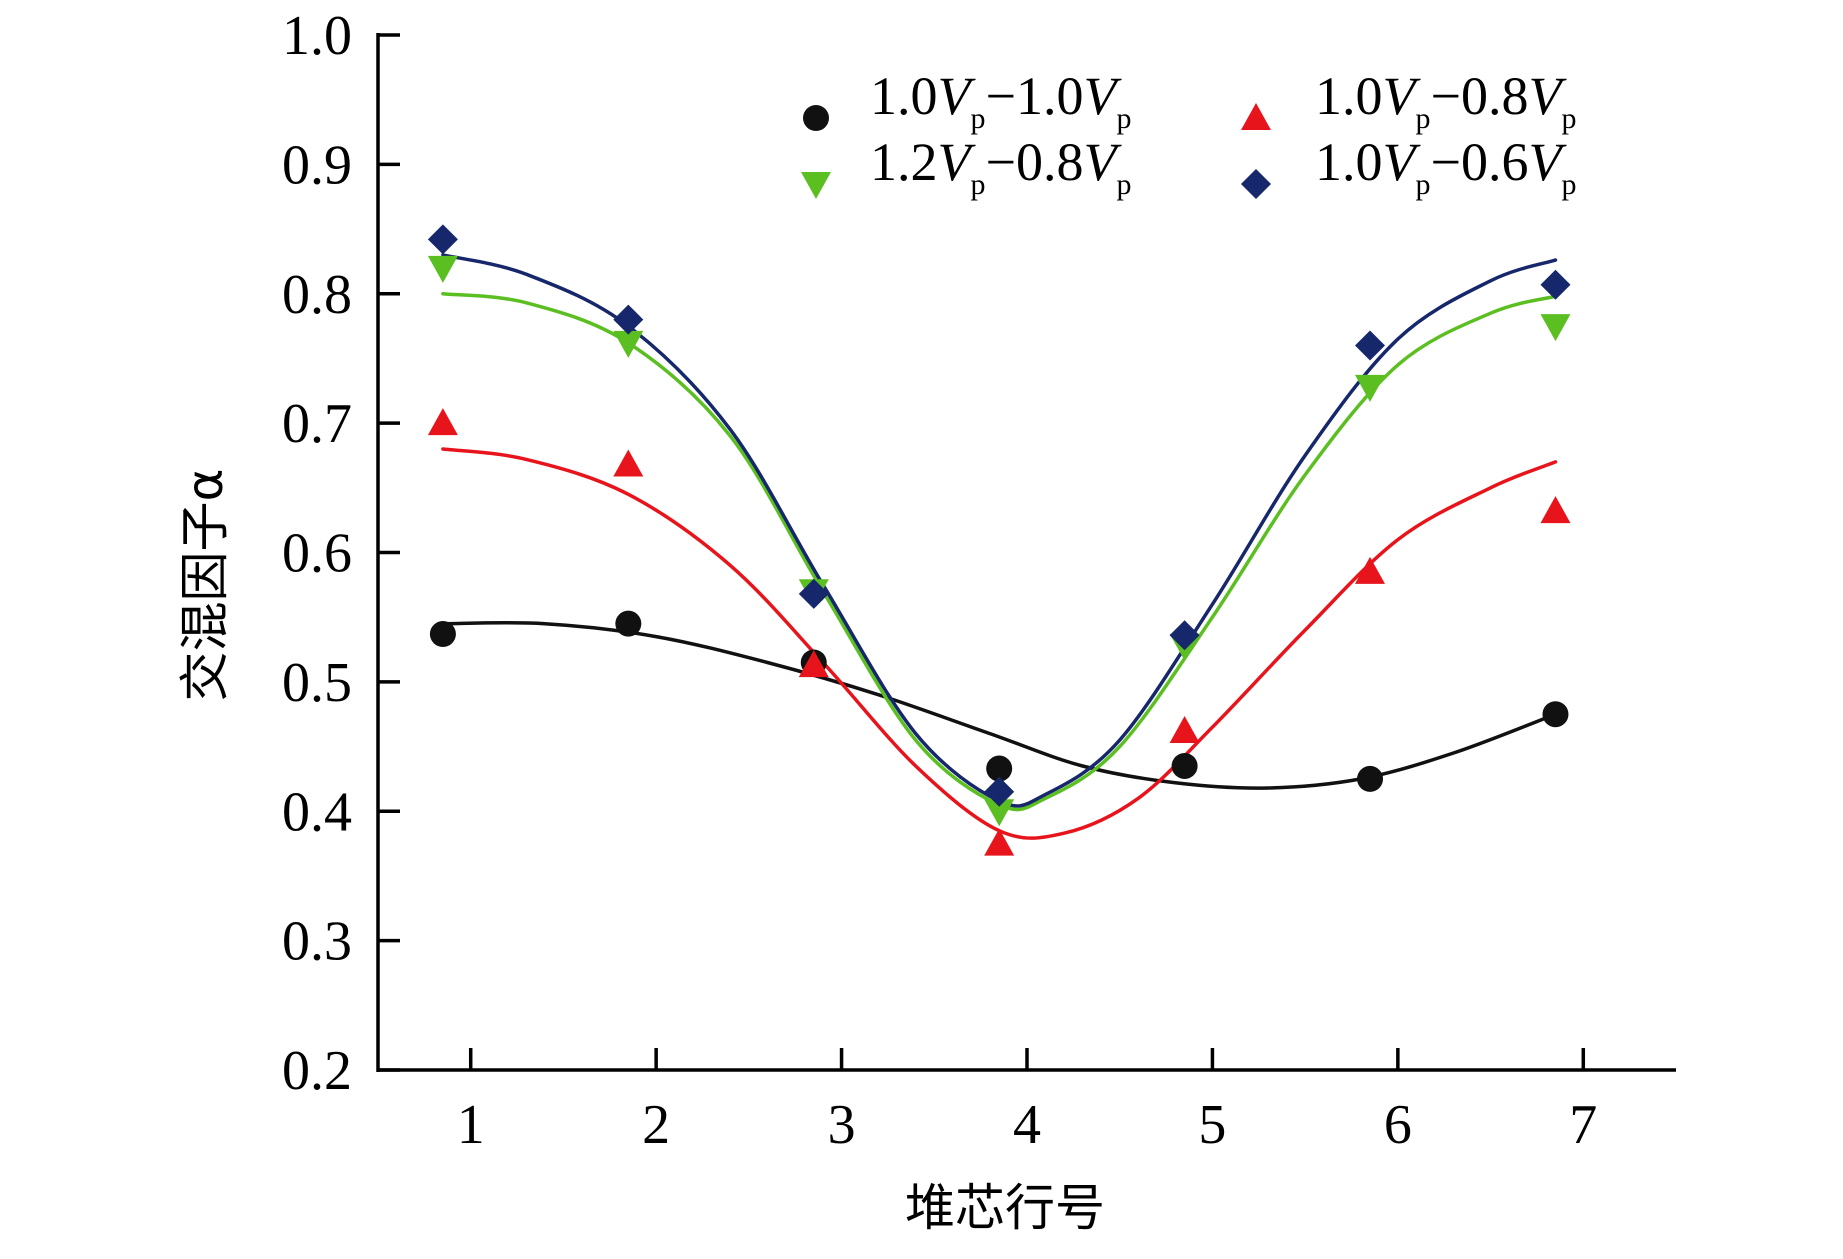 The image size is (1843, 1259). I want to click on legend-label-series-2: 1.0Vp−0.8Vp, so click(1445, 100).